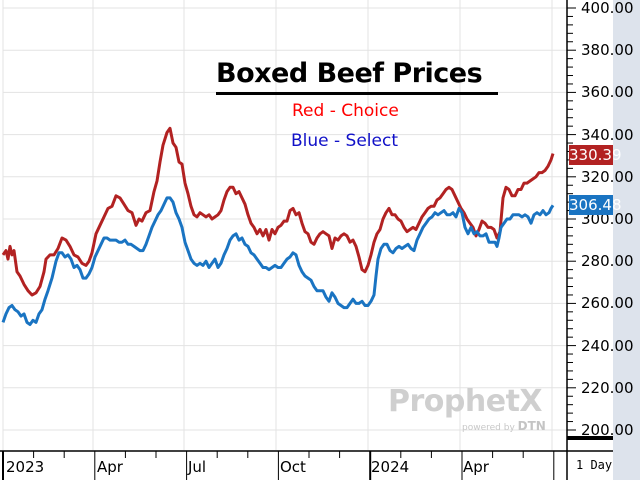 The height and width of the screenshot is (480, 640). Describe the element at coordinates (607, 387) in the screenshot. I see `y-tick-label: 220.00` at that location.